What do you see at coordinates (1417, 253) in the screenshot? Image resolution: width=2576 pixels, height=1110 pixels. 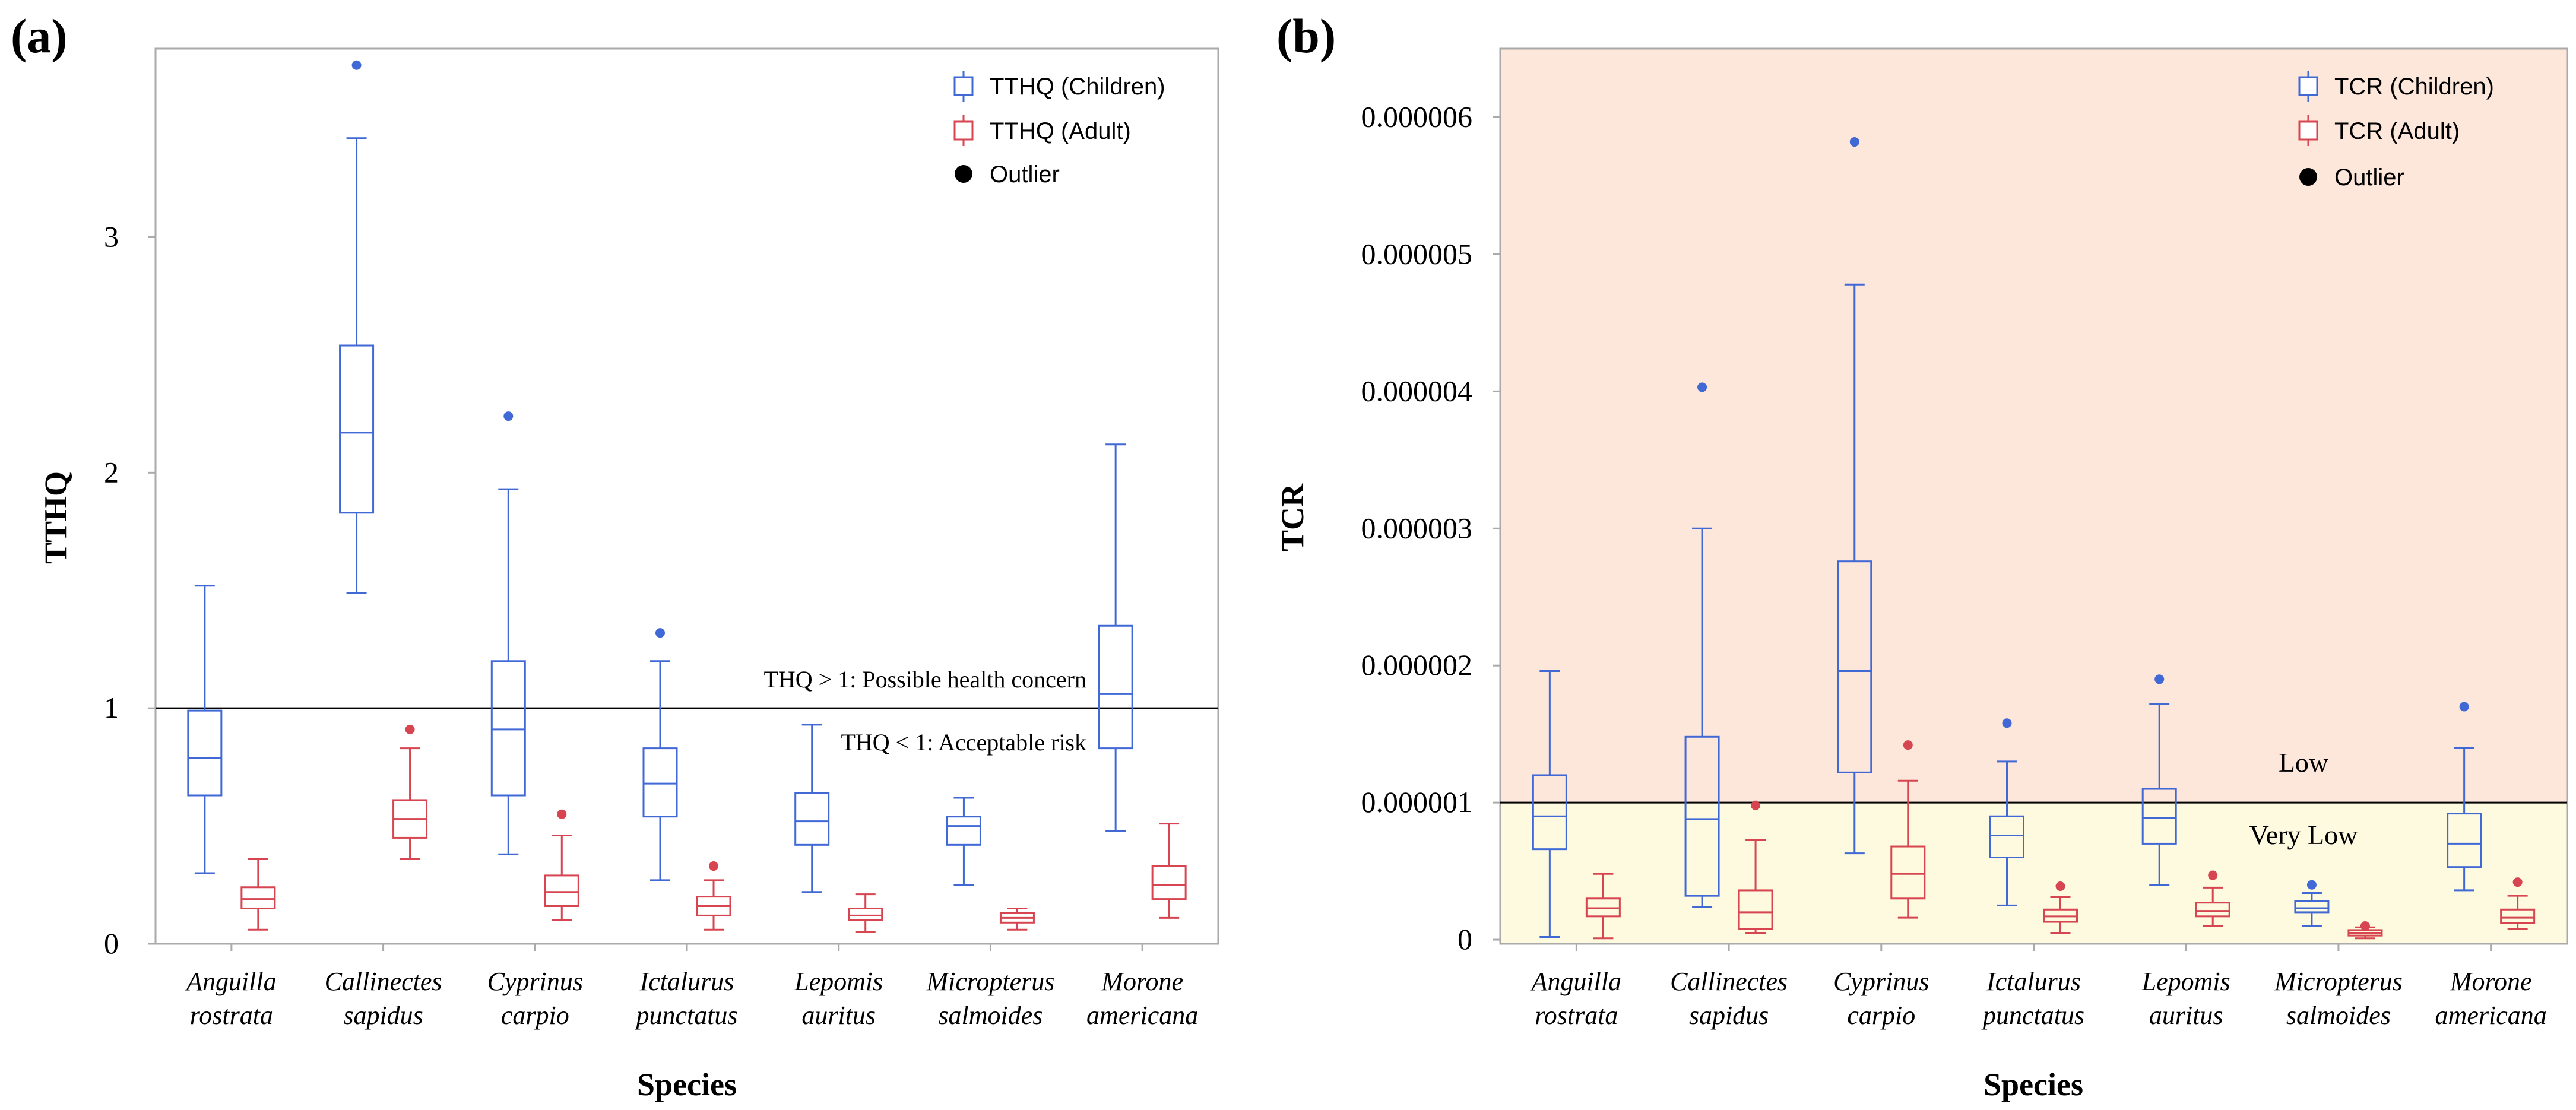 I see `y-tick-label-5: 0.000005` at bounding box center [1417, 253].